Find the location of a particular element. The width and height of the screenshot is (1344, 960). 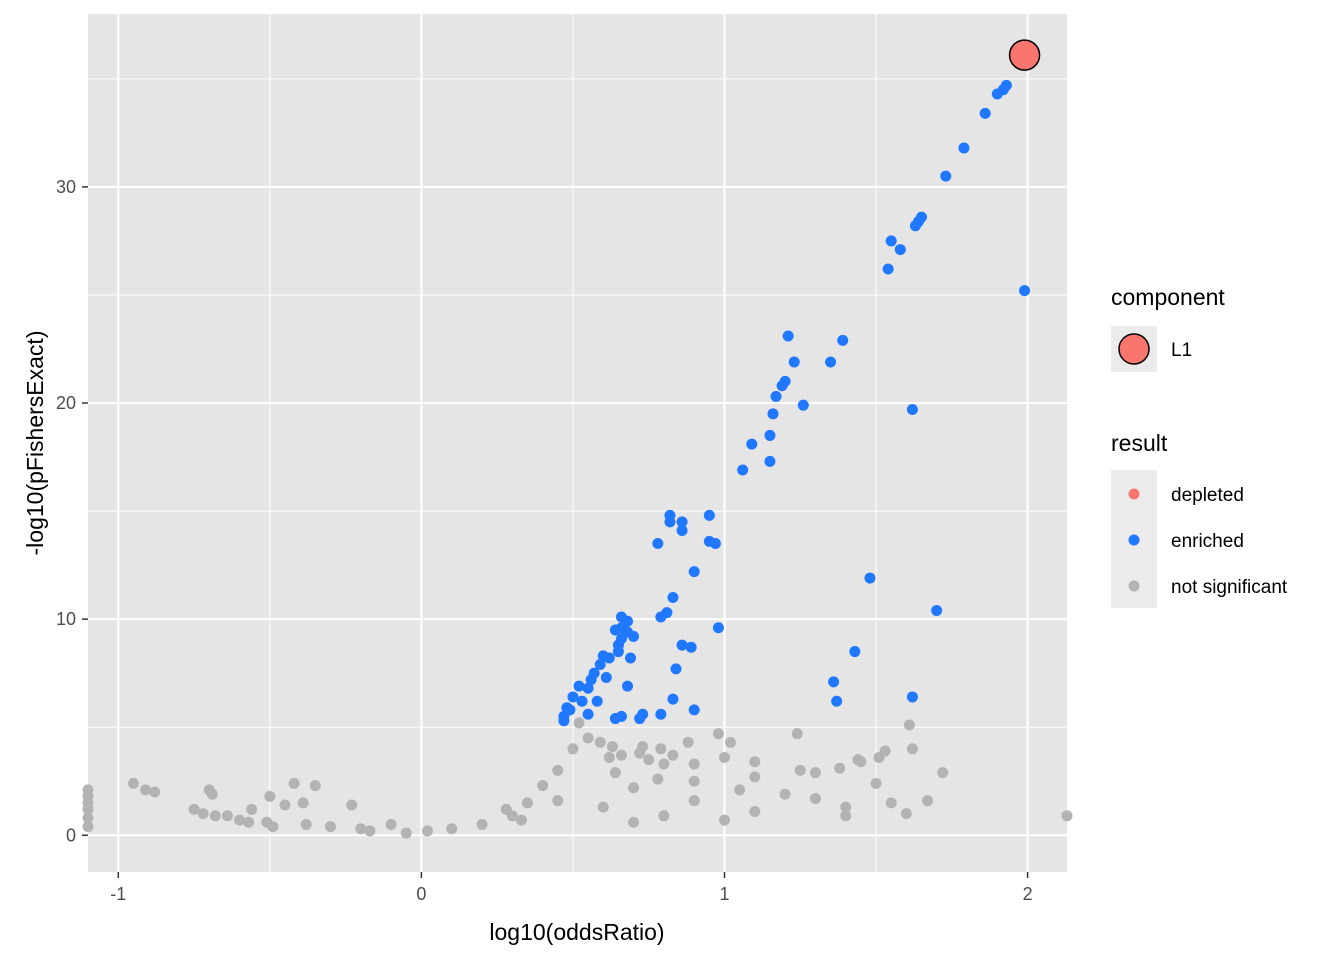

legend-component: component L1 is located at coordinates (1168, 328).